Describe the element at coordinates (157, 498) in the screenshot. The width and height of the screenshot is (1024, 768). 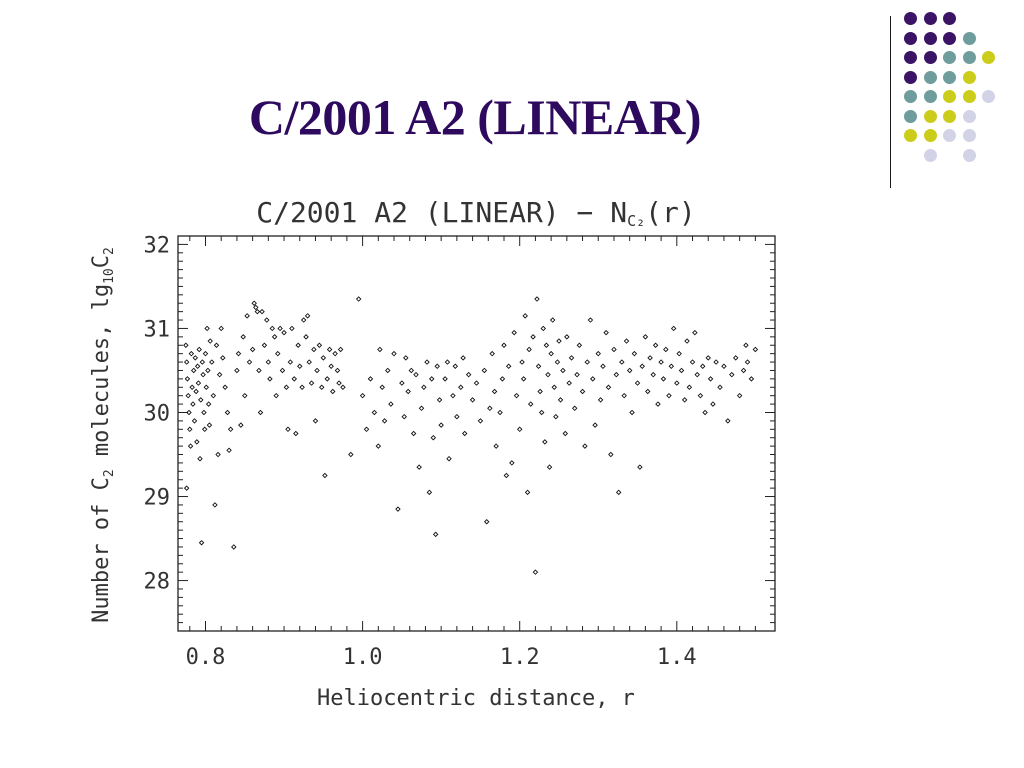
I see `y-tick-label: 29` at that location.